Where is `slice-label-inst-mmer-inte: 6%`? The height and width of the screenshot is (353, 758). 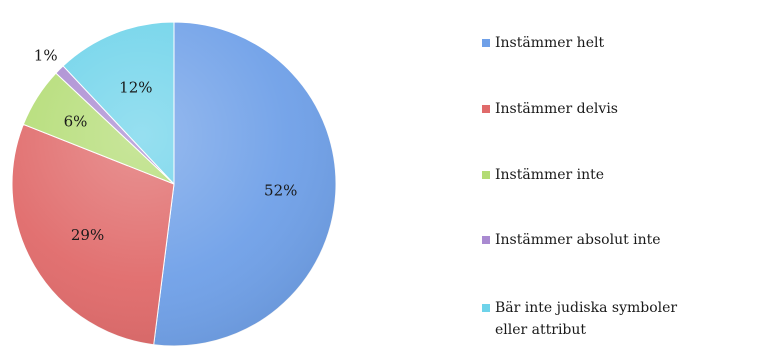 slice-label-inst-mmer-inte: 6% is located at coordinates (76, 122).